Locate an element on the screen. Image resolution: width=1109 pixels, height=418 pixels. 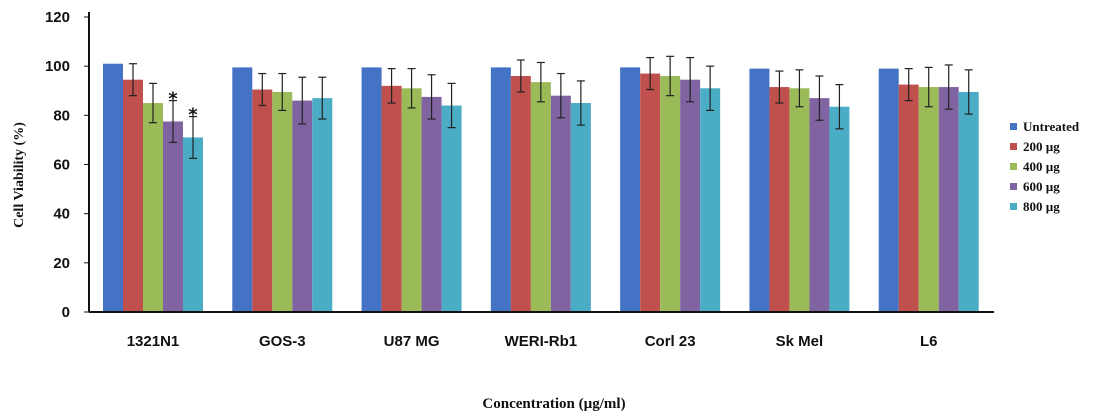
x-ticks: 1321N1 GOS-3 U87 MG WERI-Rb1 Corl 23 Sk Mel L6 is located at coordinates (532, 341).